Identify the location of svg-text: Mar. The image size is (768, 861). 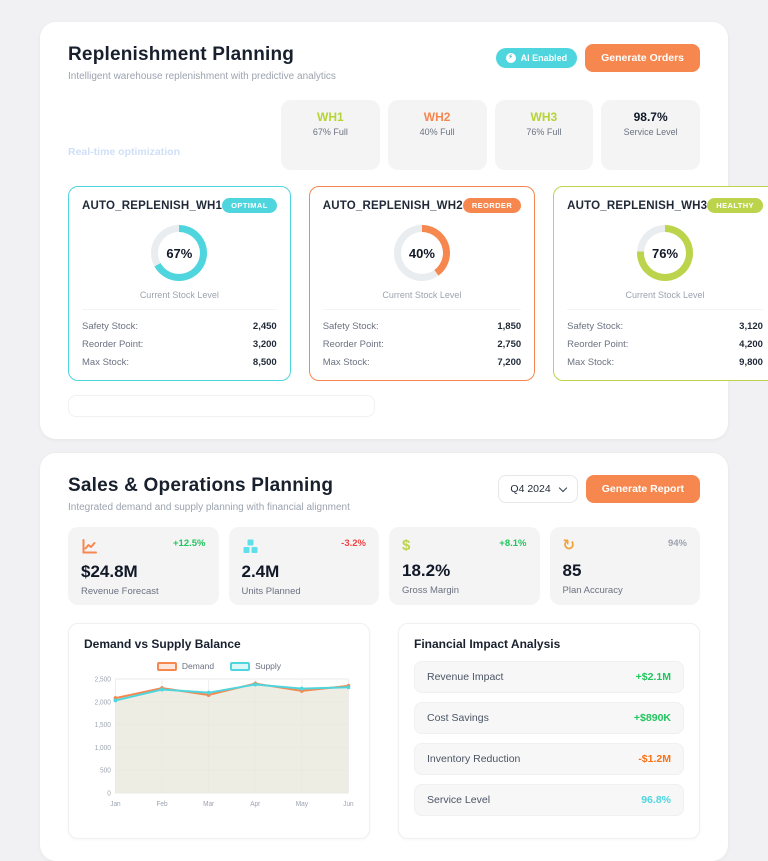
(209, 804).